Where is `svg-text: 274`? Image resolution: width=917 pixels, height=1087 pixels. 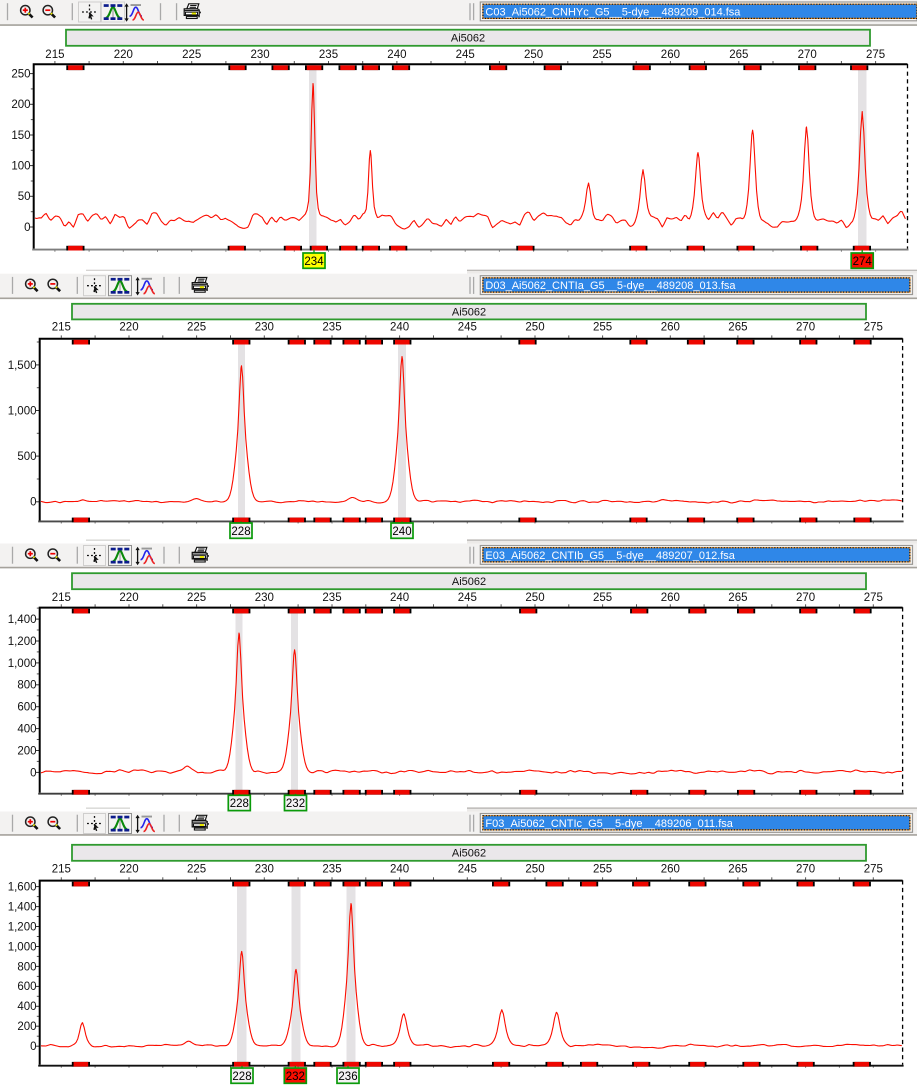
svg-text: 274 is located at coordinates (863, 262).